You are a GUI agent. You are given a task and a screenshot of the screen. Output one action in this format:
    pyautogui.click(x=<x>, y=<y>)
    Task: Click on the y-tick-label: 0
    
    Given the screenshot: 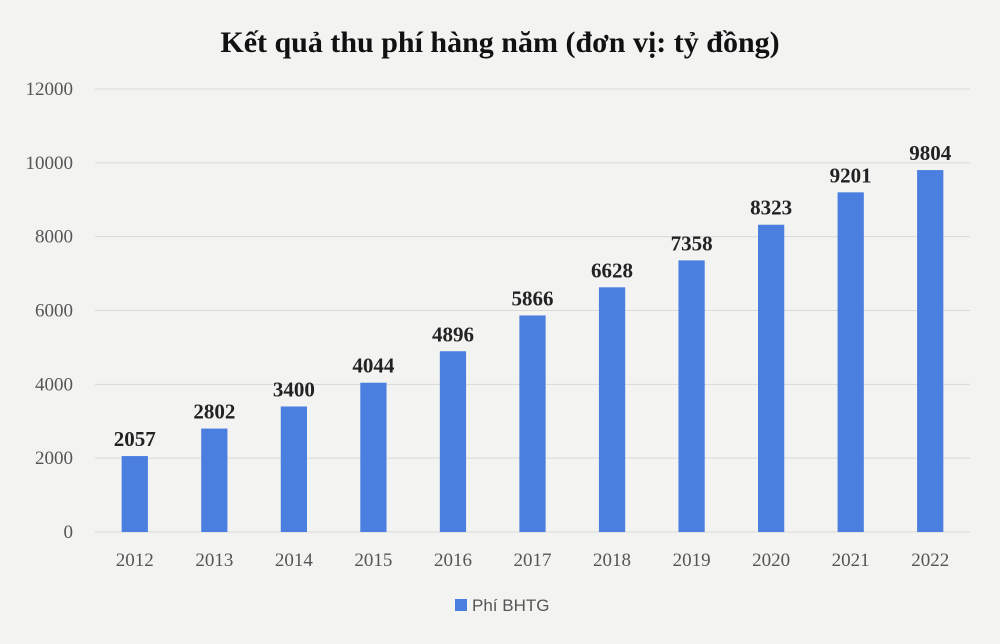 What is the action you would take?
    pyautogui.click(x=69, y=532)
    